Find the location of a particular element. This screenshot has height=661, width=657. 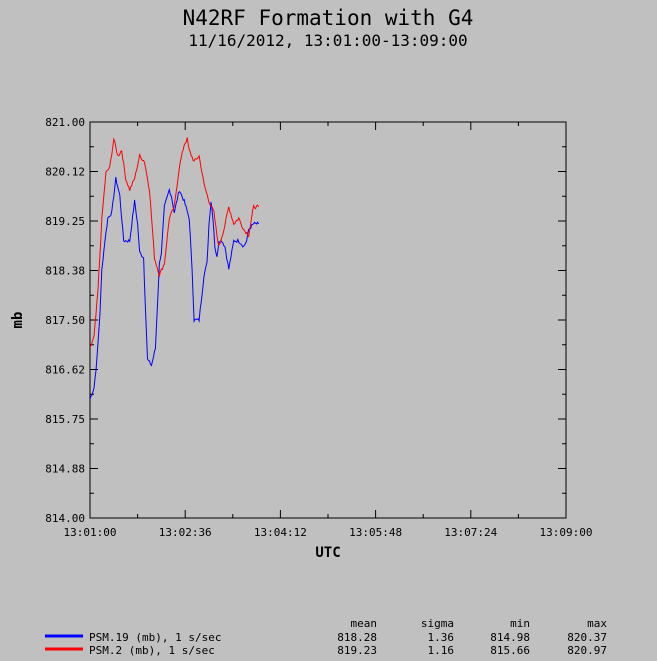

x-tick-label: 13:05:48 is located at coordinates (375, 532).